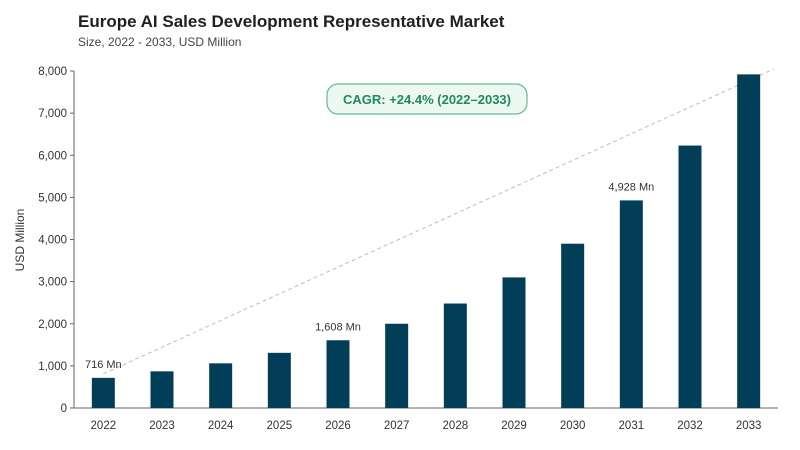 The height and width of the screenshot is (450, 800). What do you see at coordinates (221, 426) in the screenshot?
I see `x-tick-label: 2024` at bounding box center [221, 426].